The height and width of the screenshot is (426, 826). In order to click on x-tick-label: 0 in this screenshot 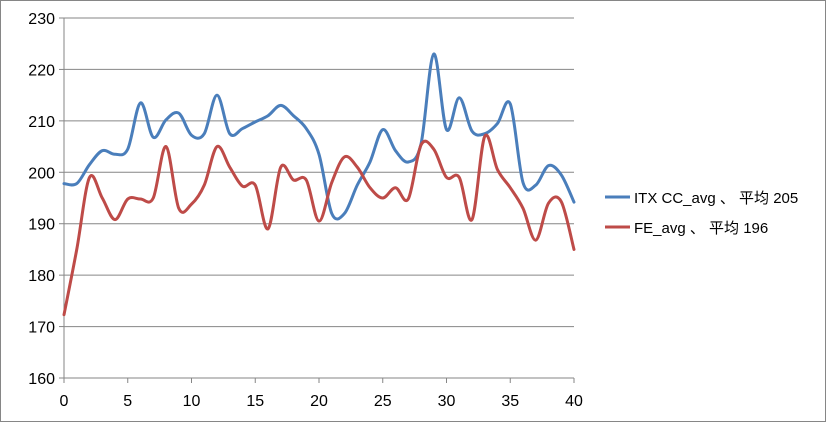, I will do `click(64, 401)`.